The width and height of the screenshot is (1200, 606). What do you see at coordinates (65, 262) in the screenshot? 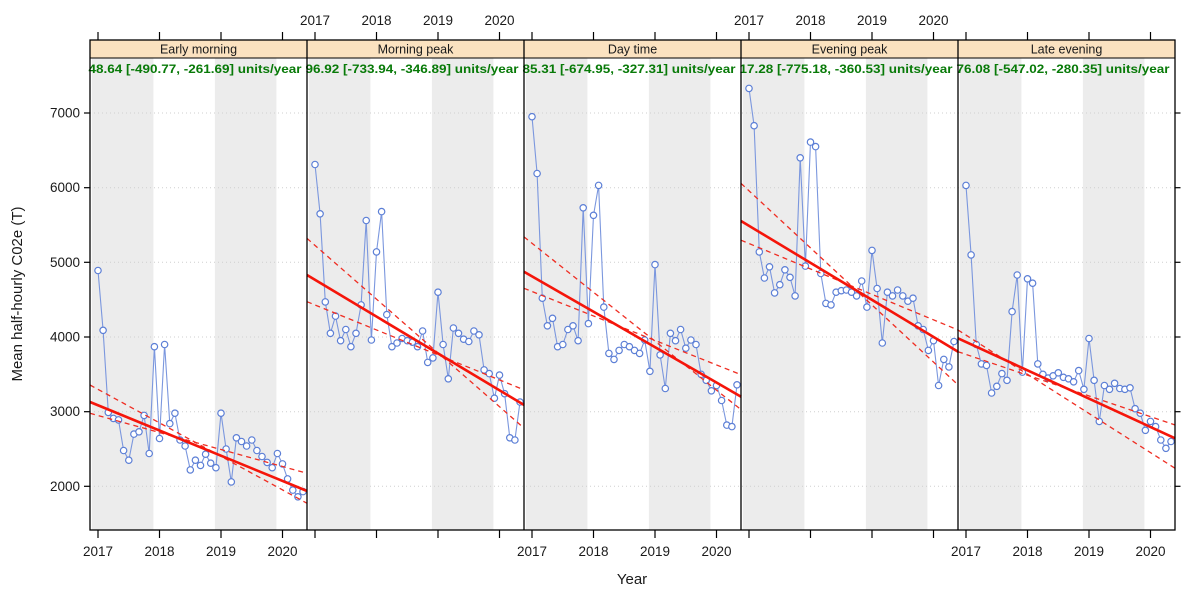
I see `tick-label: 5000` at bounding box center [65, 262].